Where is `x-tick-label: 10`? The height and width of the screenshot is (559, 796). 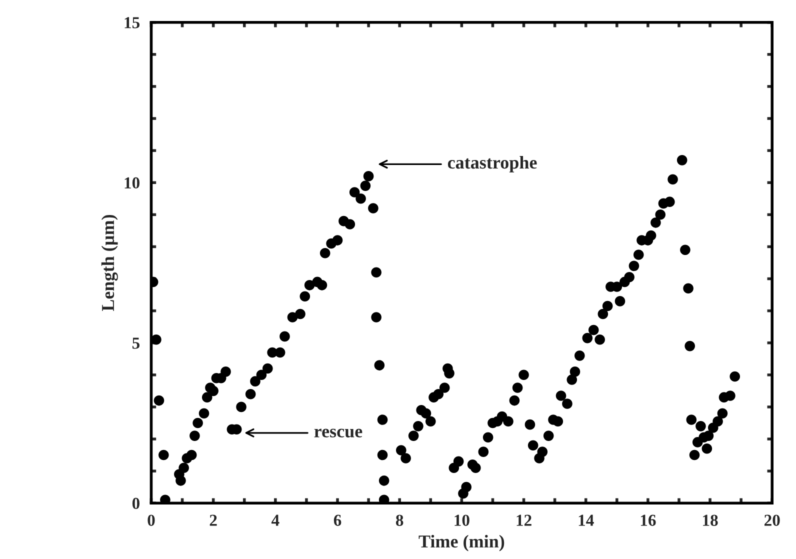 x-tick-label: 10 is located at coordinates (462, 520).